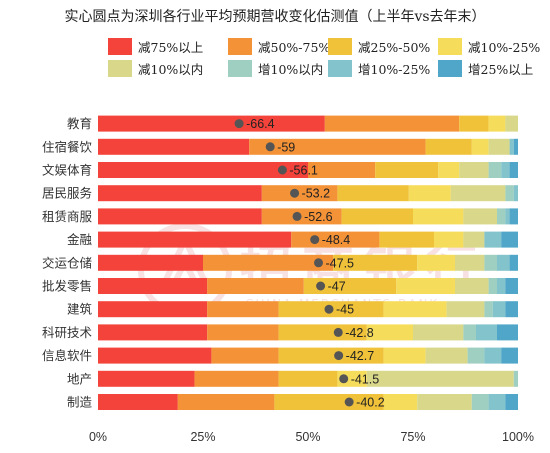 The image size is (550, 453). I want to click on marker-label: -42.7, so click(360, 356).